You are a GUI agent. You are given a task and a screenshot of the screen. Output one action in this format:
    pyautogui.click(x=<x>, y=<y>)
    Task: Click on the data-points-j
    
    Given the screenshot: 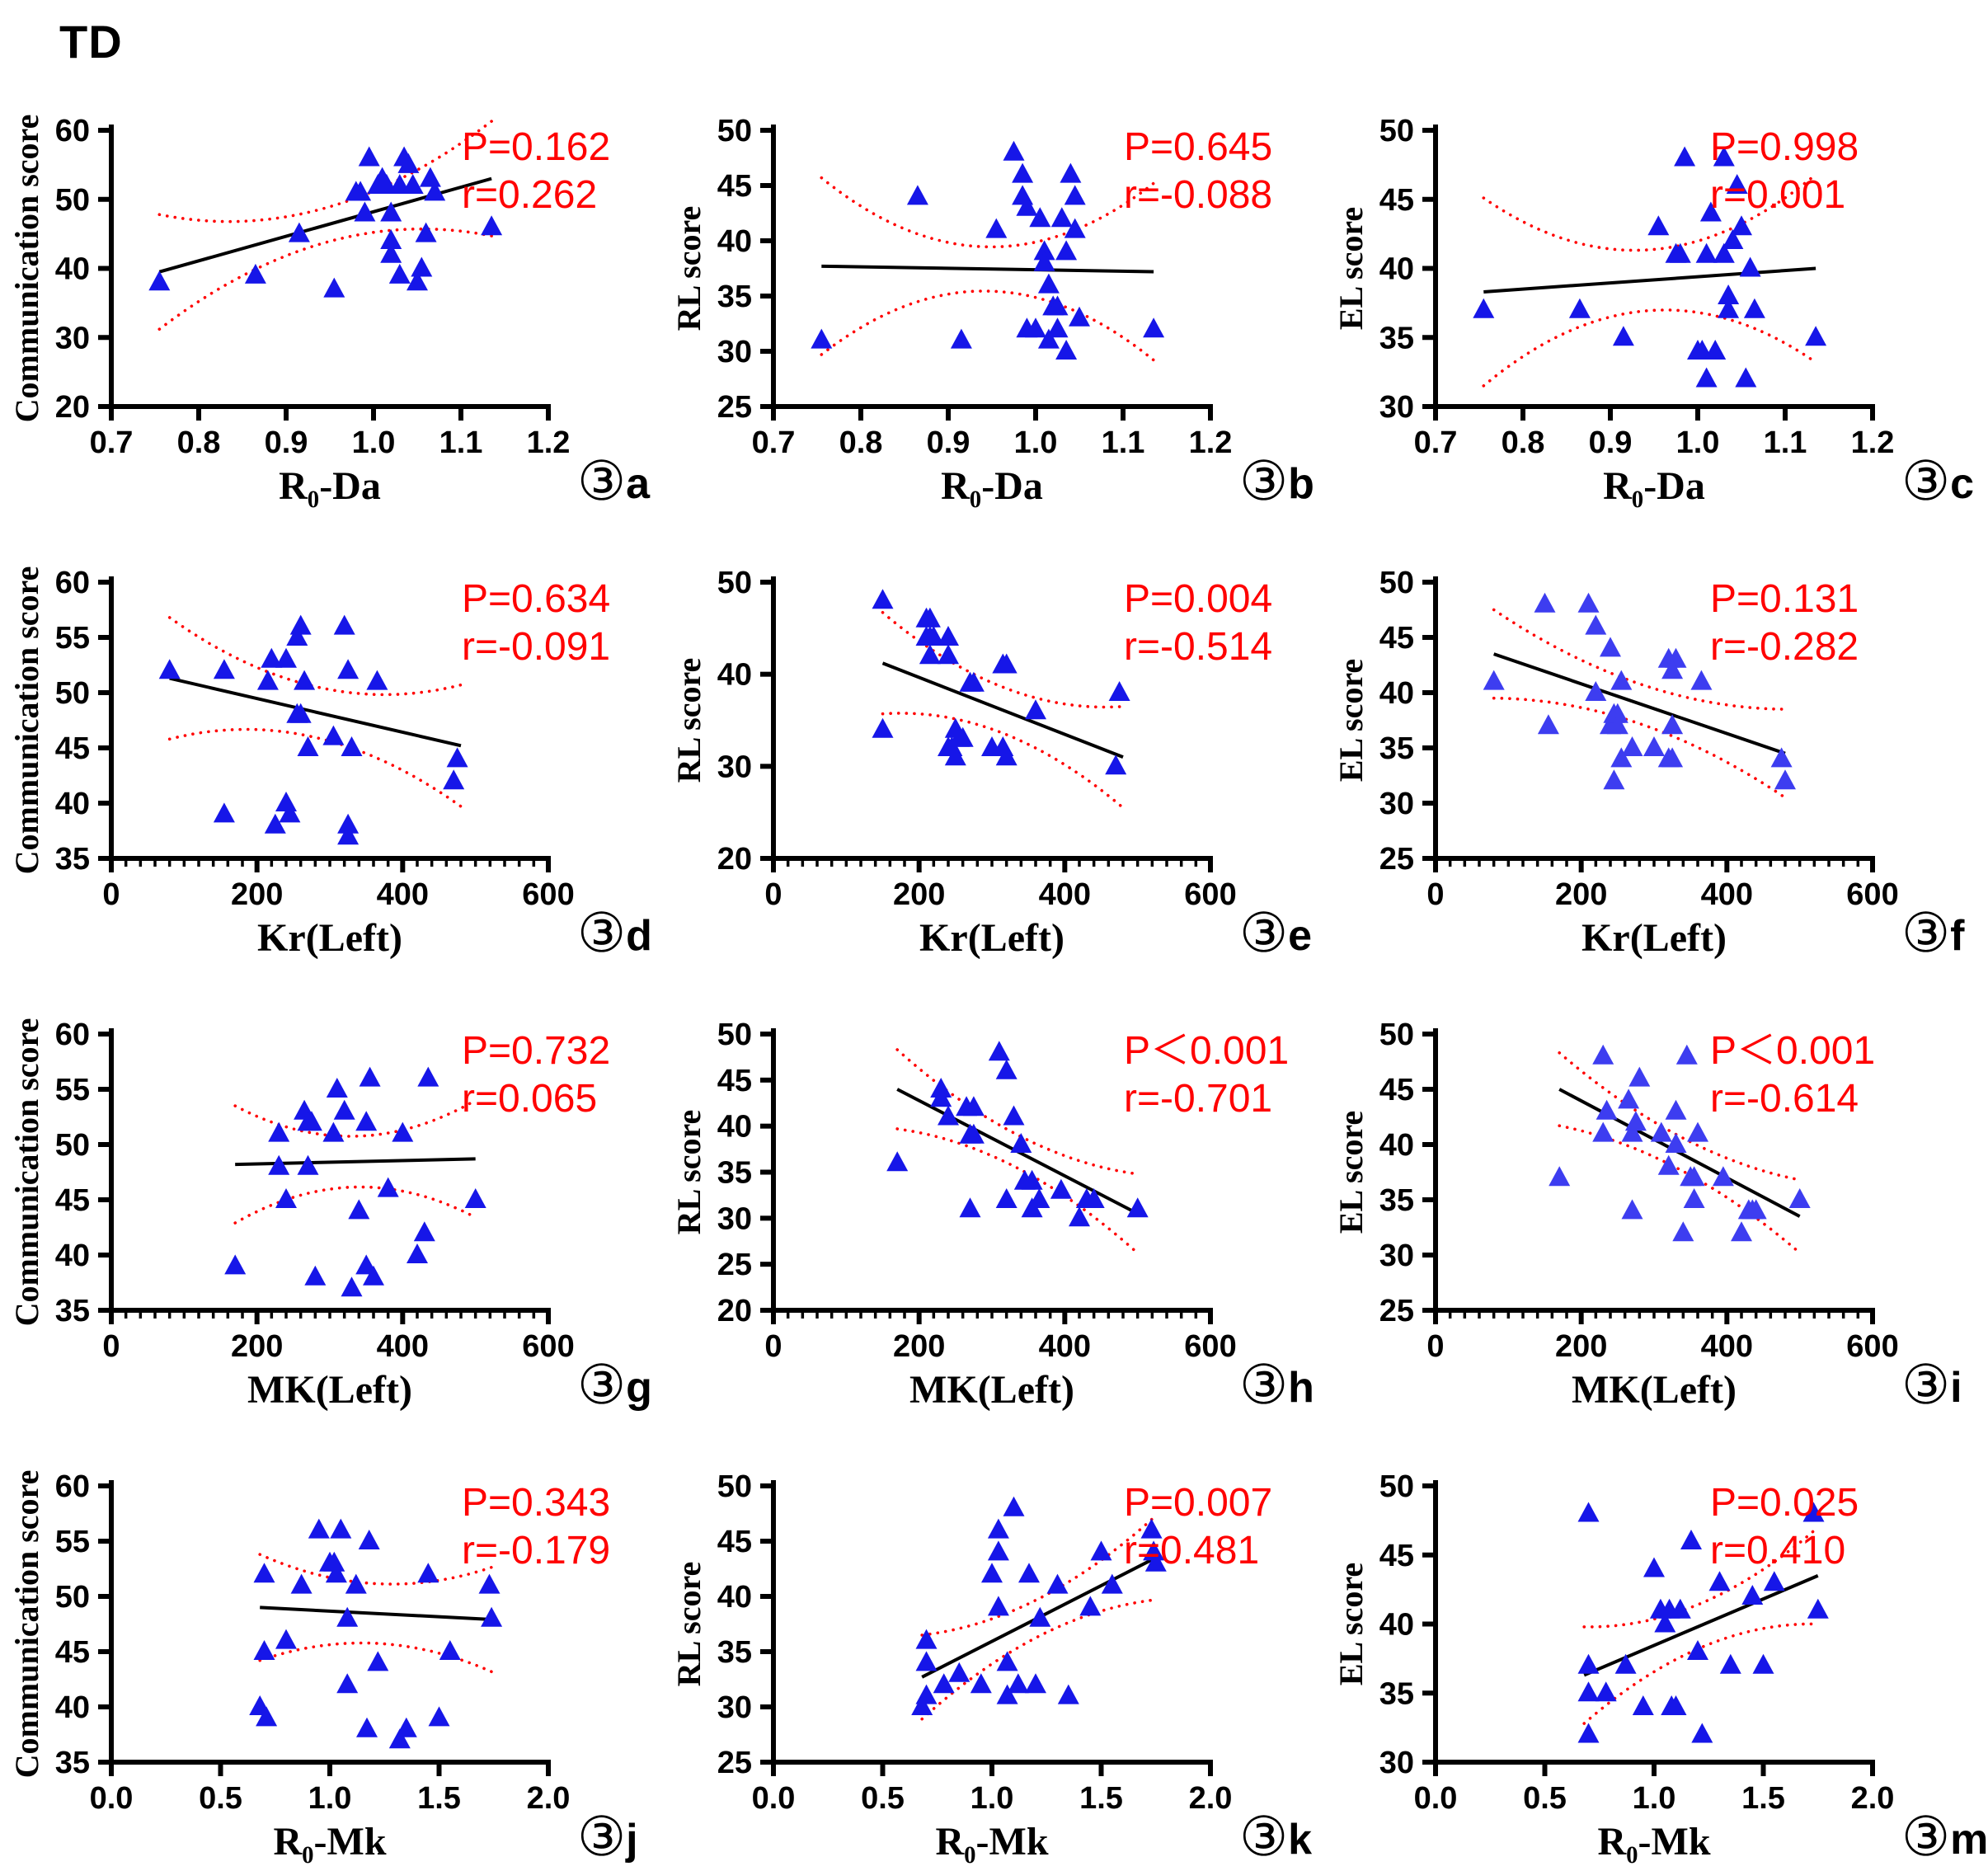 What is the action you would take?
    pyautogui.click(x=376, y=1633)
    